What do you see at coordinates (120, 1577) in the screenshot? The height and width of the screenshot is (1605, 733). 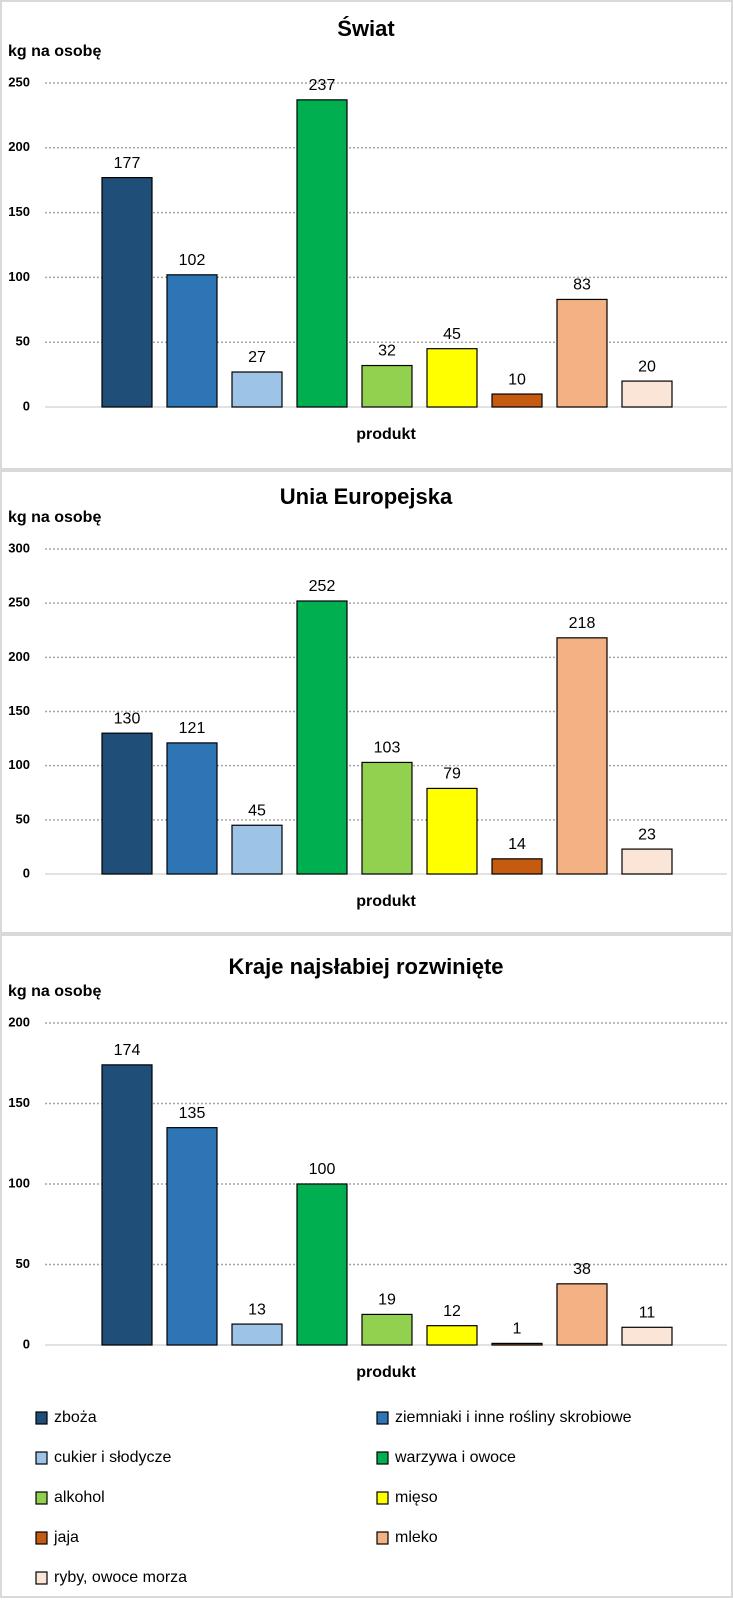 I see `legend-label: ryby, owoce morza` at bounding box center [120, 1577].